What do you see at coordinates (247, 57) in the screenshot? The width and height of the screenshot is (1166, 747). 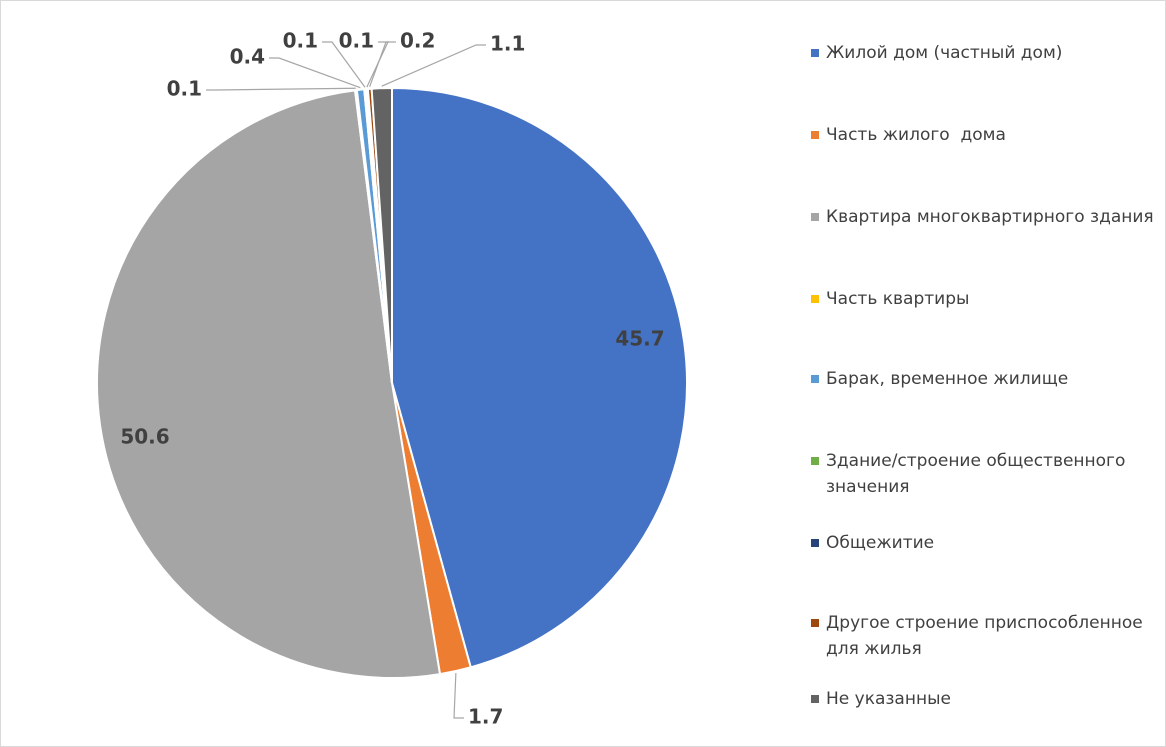 I see `data-label: 0.4` at bounding box center [247, 57].